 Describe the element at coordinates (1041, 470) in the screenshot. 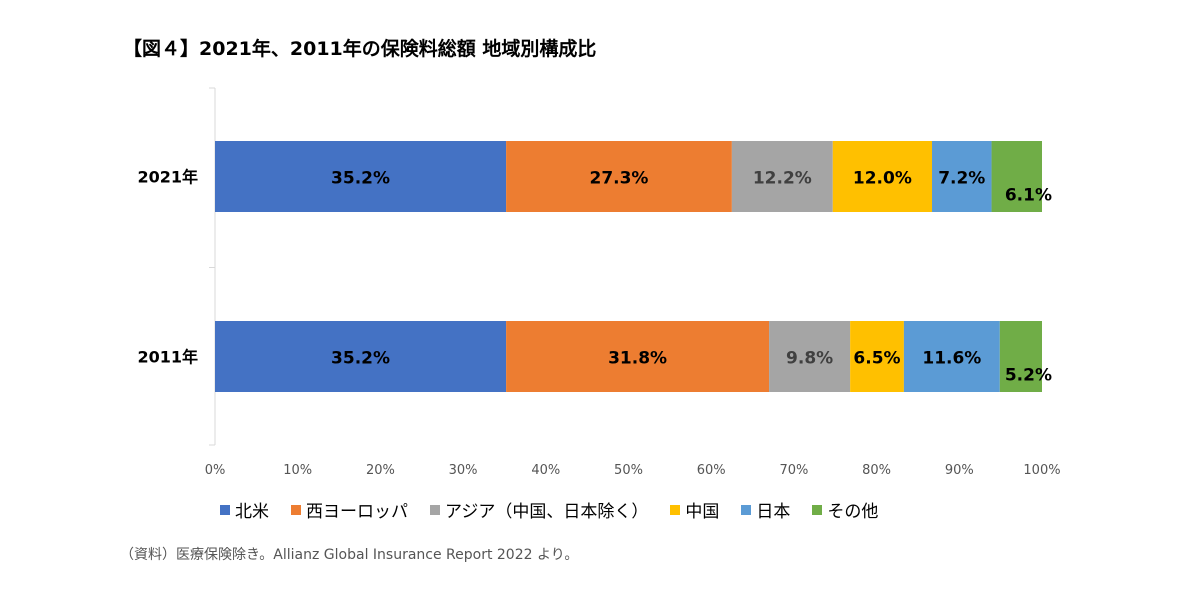

I see `x-tick-label: 100%` at that location.